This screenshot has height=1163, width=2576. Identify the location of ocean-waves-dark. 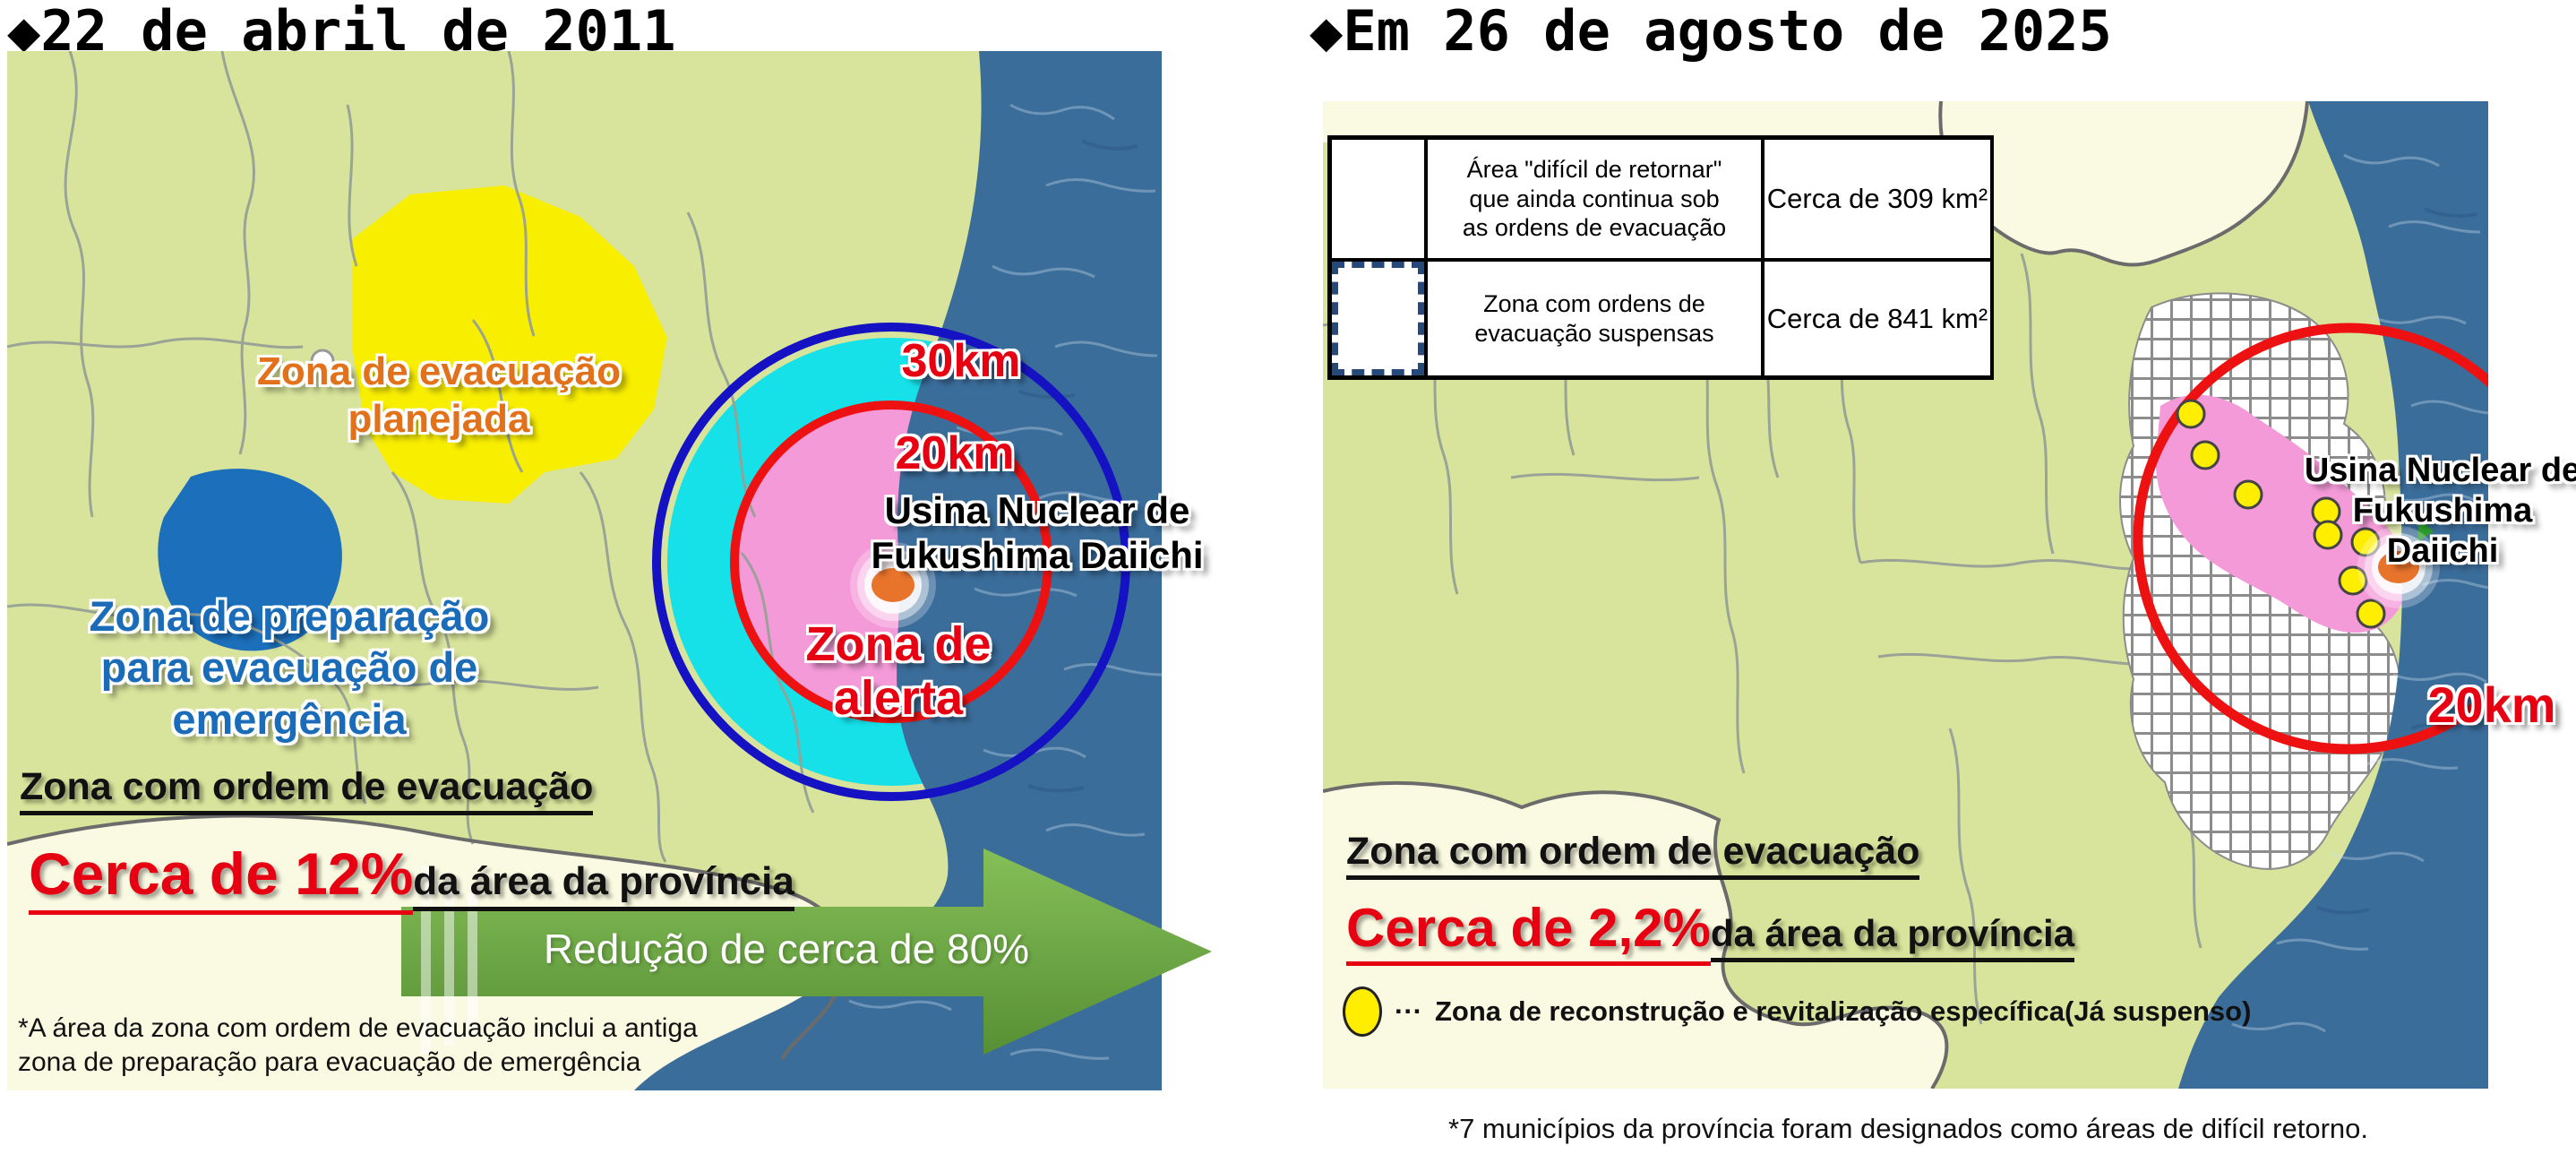
(2401, 561).